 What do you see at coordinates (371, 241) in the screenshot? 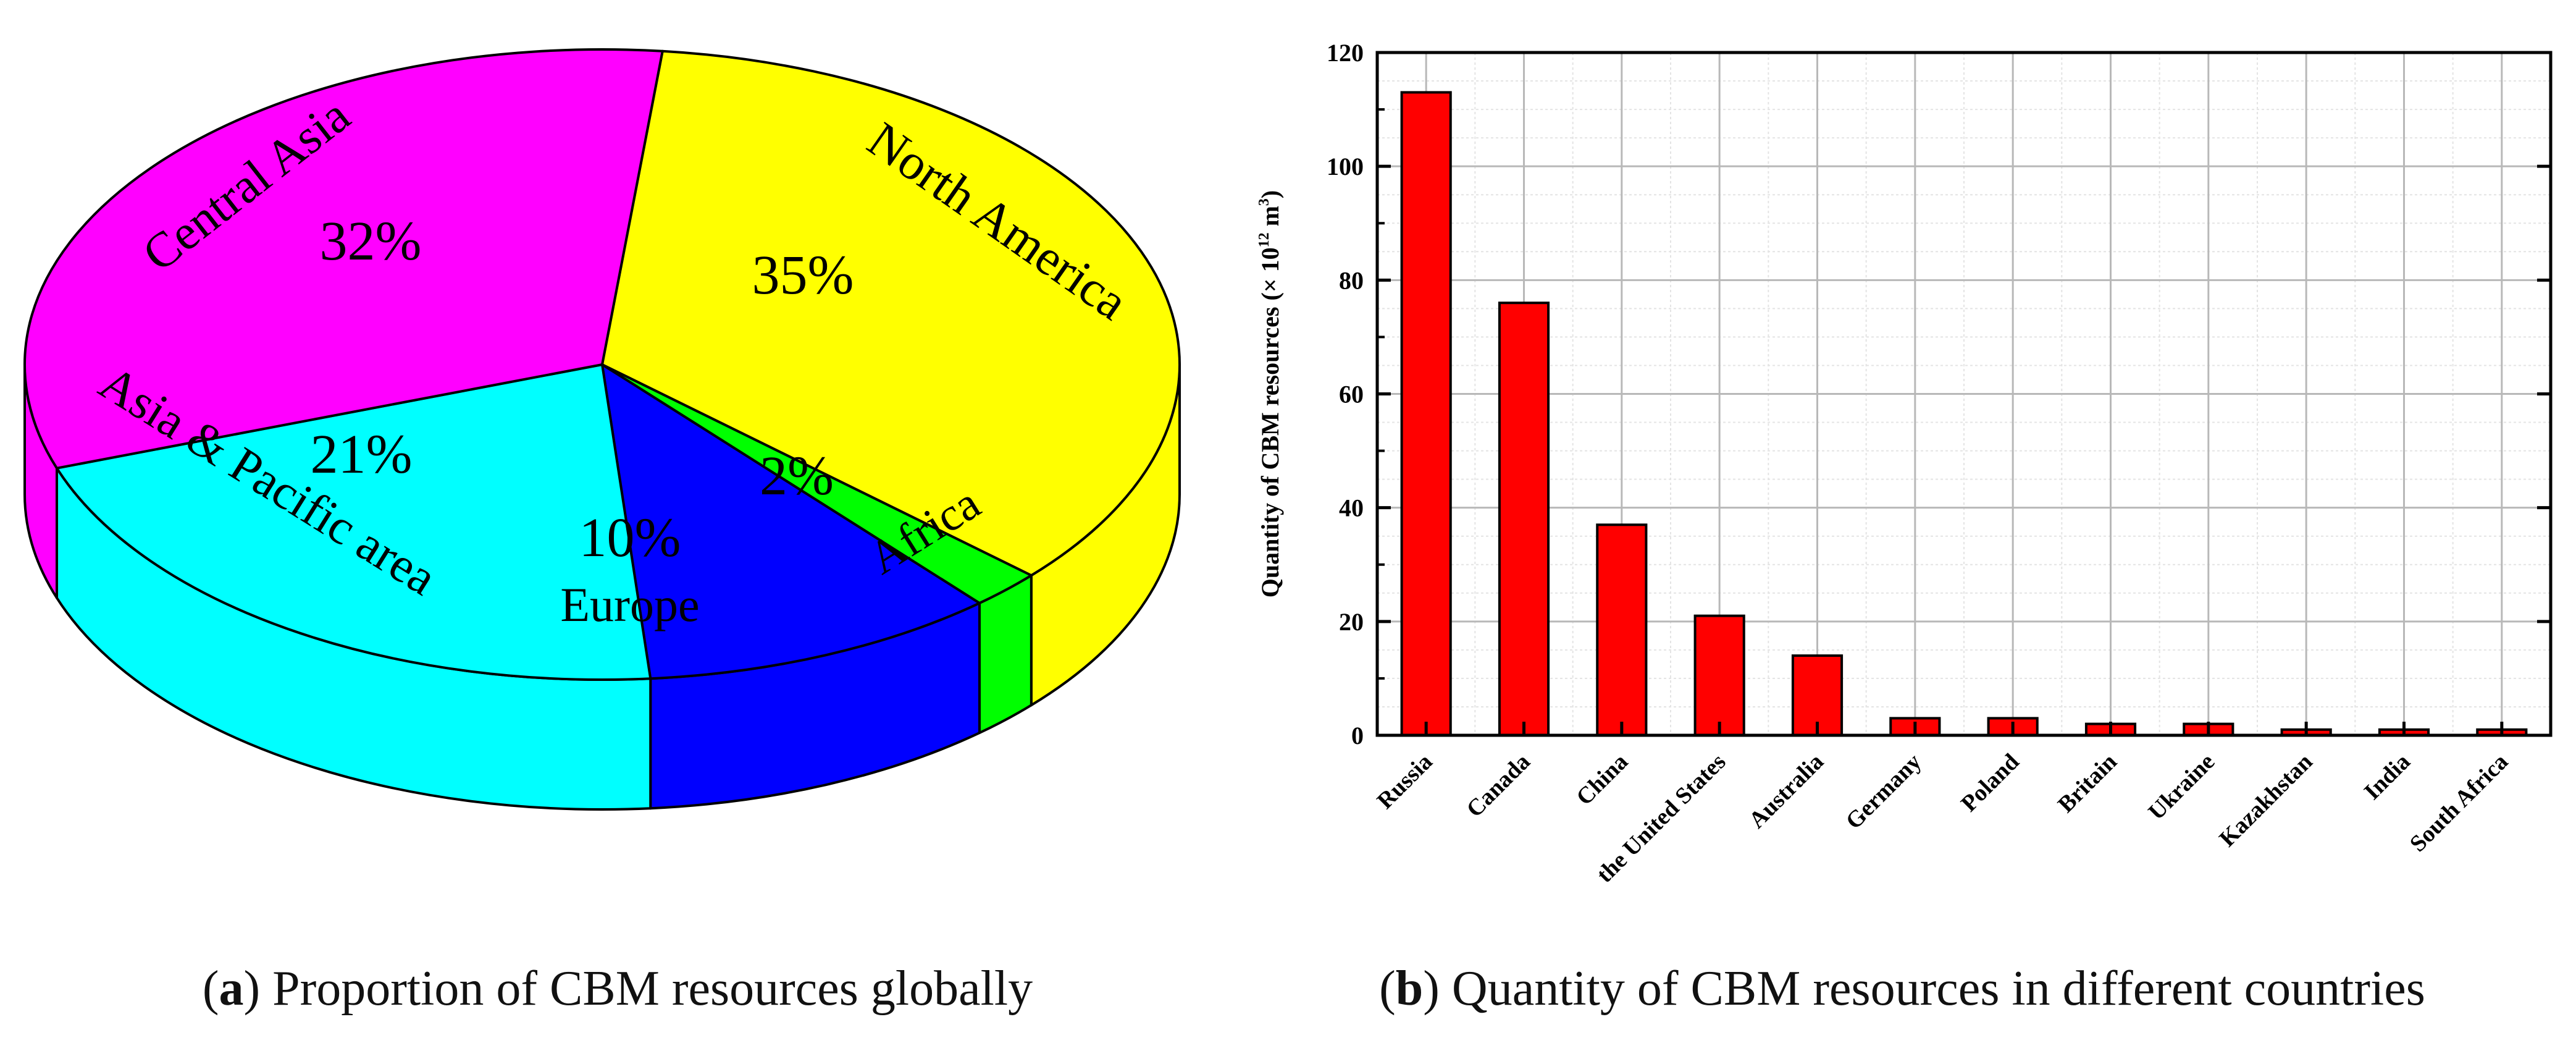
I see `pie-percent-central-asia: 32%` at bounding box center [371, 241].